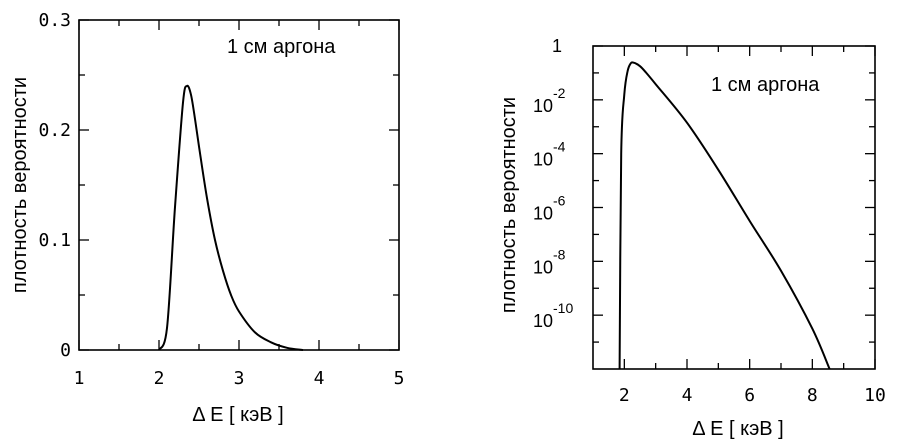 The image size is (904, 440). Describe the element at coordinates (559, 93) in the screenshot. I see `y-tick-label-exponent: -2` at that location.